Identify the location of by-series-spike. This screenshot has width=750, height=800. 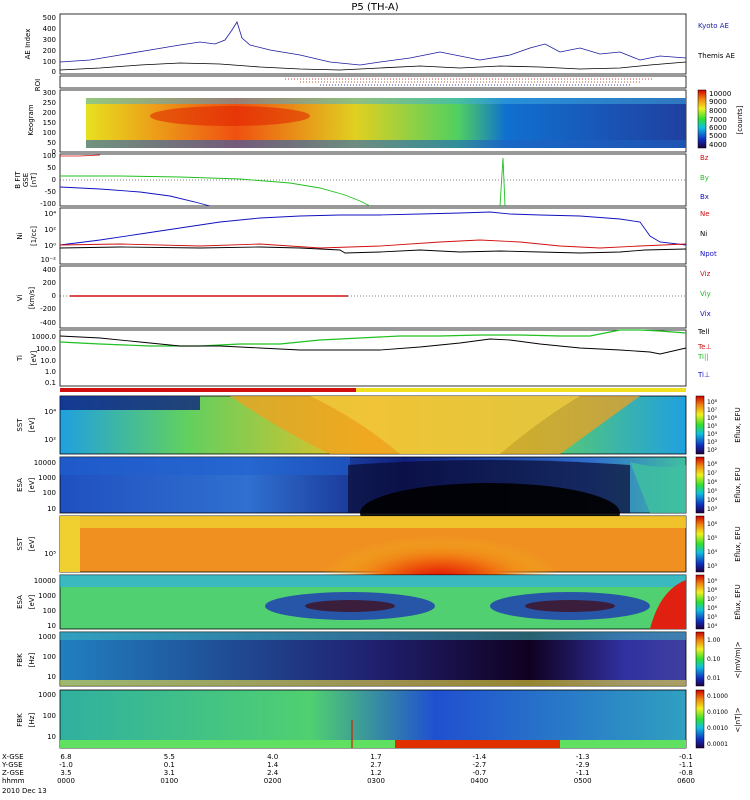
(502, 182).